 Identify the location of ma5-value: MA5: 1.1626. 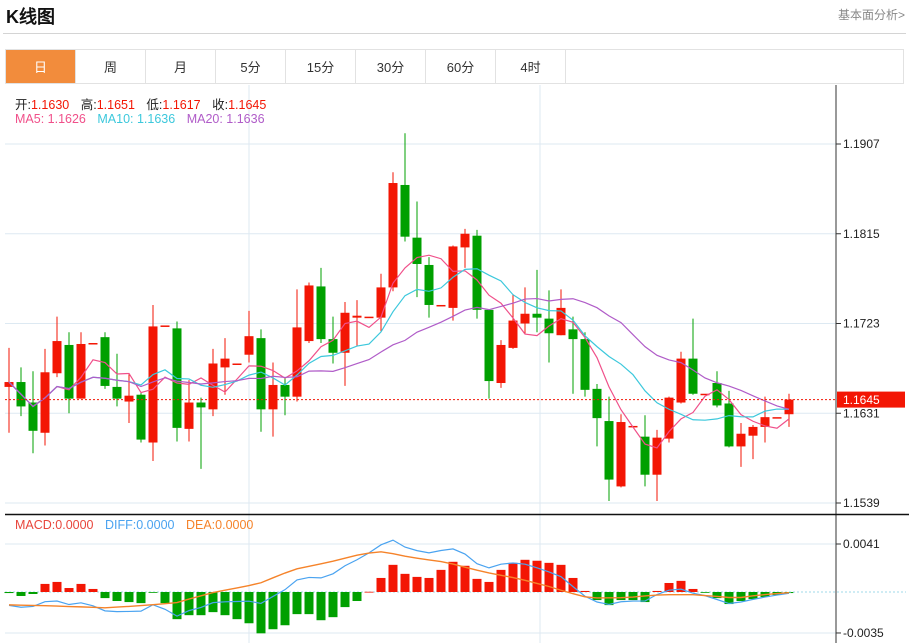
(50, 119).